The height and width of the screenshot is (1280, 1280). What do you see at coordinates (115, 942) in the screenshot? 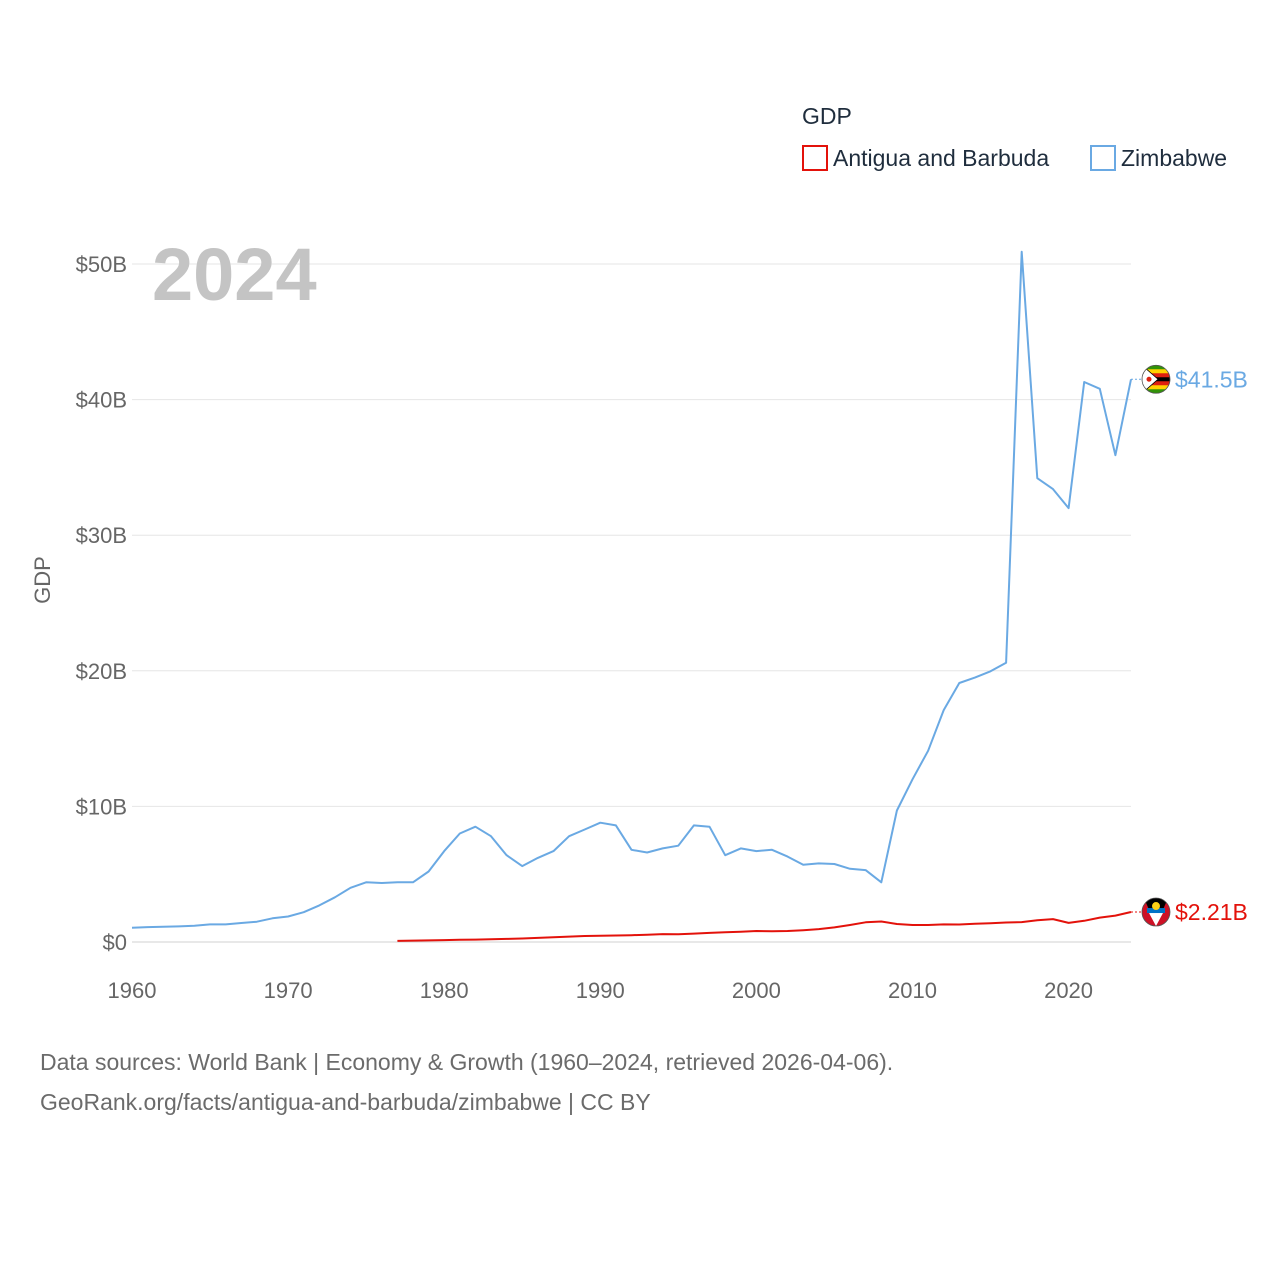
I see `y-tick-label: $0` at bounding box center [115, 942].